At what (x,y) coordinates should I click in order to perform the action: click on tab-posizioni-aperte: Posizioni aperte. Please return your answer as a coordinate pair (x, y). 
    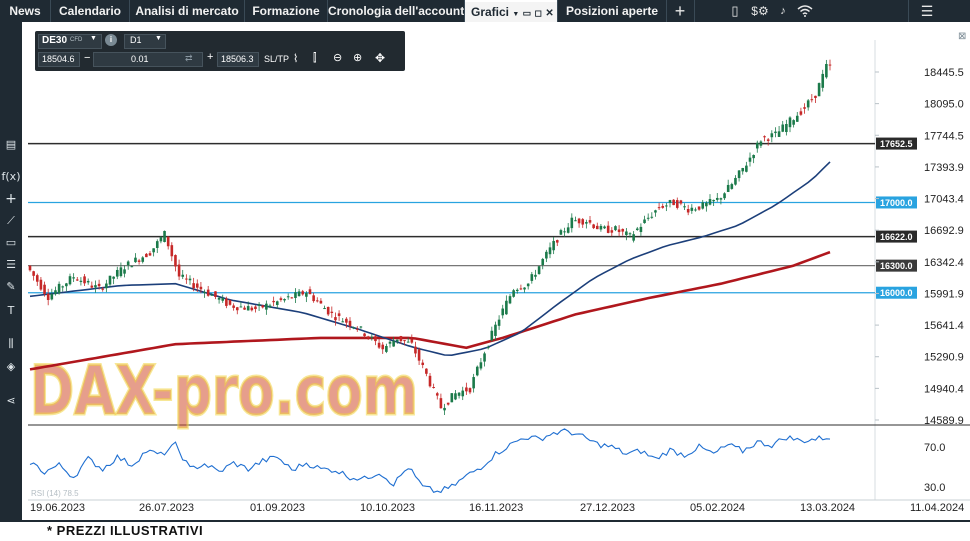
    Looking at the image, I should click on (612, 11).